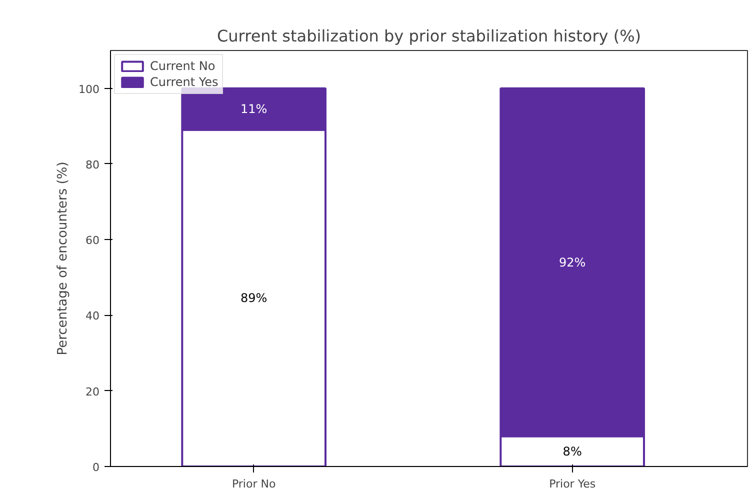 Image resolution: width=752 pixels, height=496 pixels. Describe the element at coordinates (572, 262) in the screenshot. I see `data-label: 92%` at that location.